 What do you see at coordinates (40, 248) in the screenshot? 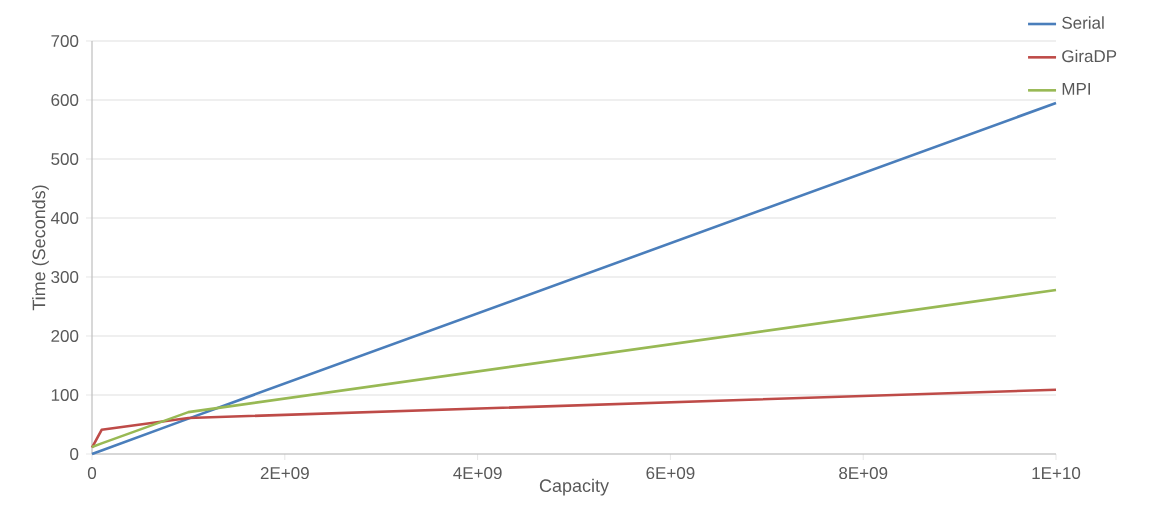
I see `y-axis-title: Time (Seconds)` at bounding box center [40, 248].